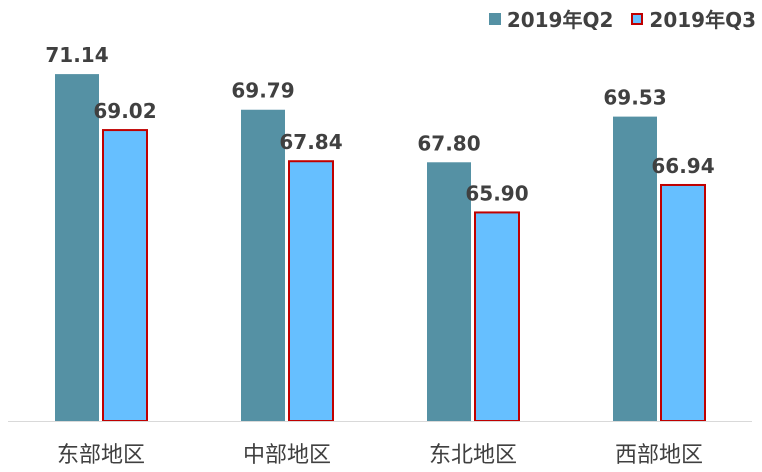 This screenshot has width=762, height=472. What do you see at coordinates (262, 91) in the screenshot?
I see `data-label-q2-1: 69.79` at bounding box center [262, 91].